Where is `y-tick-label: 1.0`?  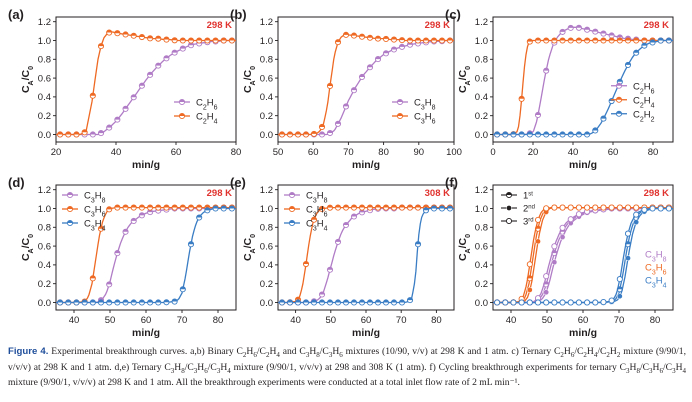
y-tick-label: 1.0 is located at coordinates (44, 209).